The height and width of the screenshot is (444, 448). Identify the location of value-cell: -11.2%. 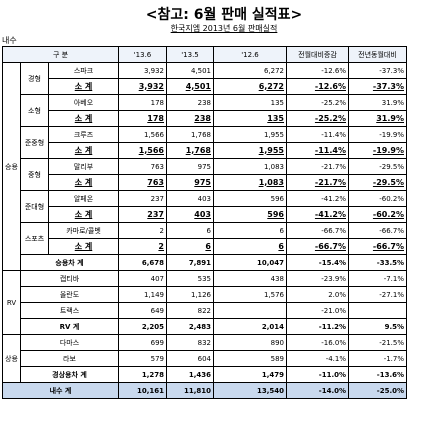
(317, 326).